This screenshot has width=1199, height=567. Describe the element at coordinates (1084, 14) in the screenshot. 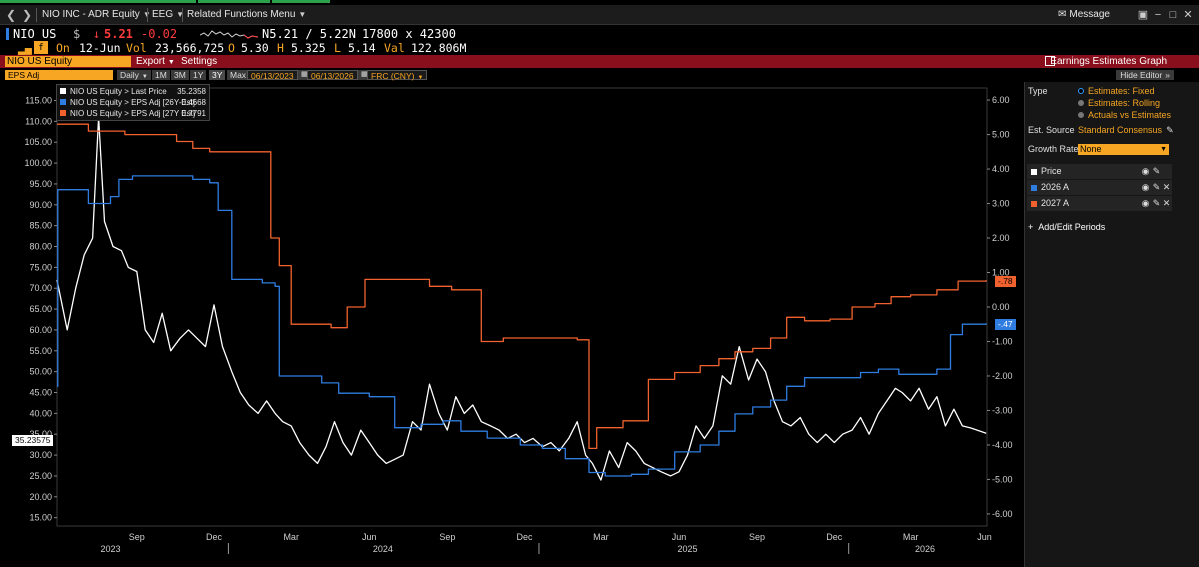

I see `message-button: ✉ Message` at that location.